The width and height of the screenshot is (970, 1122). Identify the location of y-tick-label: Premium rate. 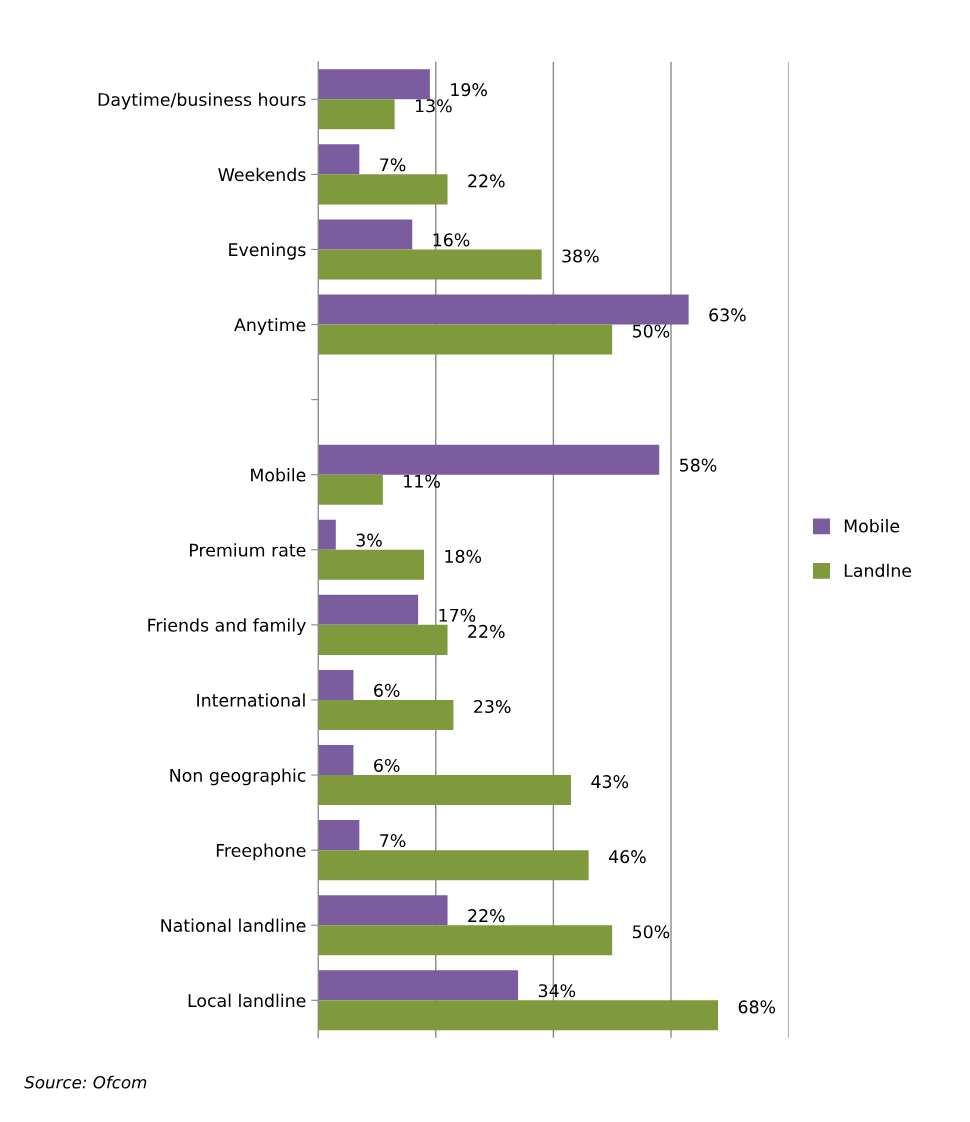
(248, 550).